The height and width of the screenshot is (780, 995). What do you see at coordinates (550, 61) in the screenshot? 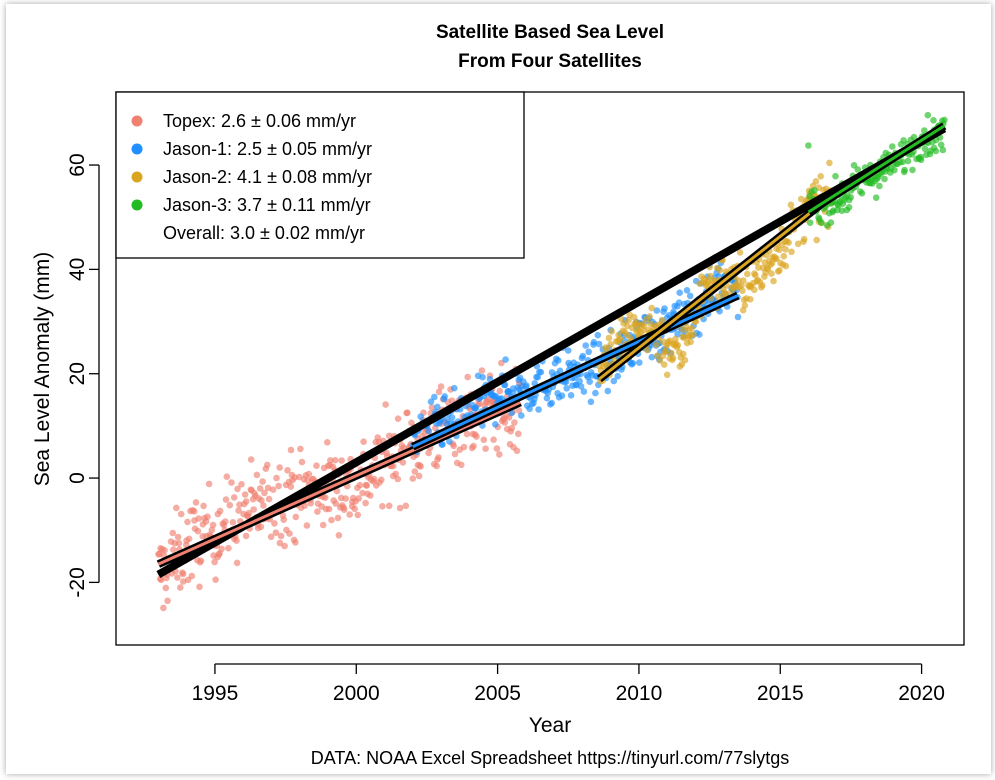
I see `chart-subtitle: From Four Satellites` at bounding box center [550, 61].